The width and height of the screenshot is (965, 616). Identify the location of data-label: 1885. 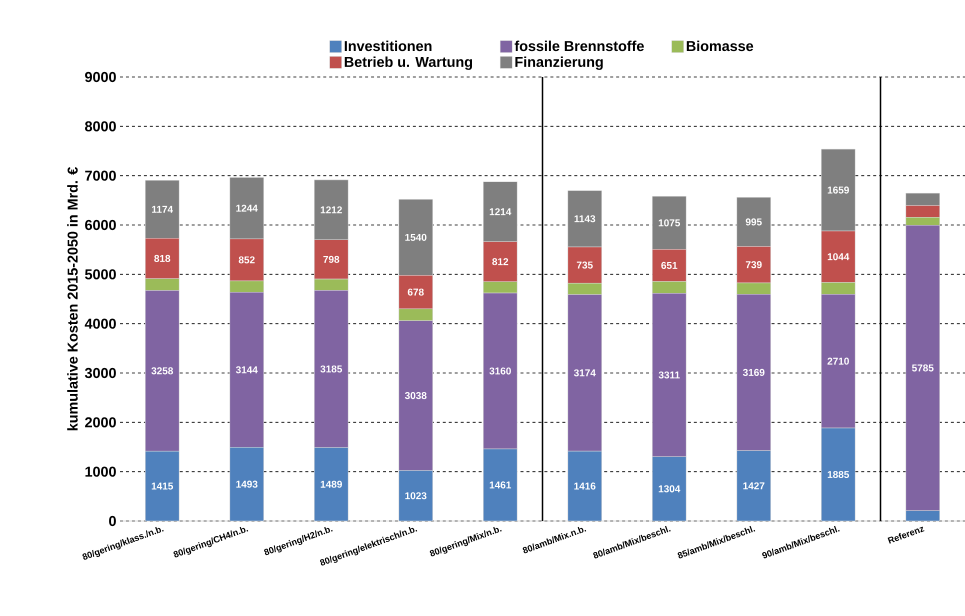
(839, 474).